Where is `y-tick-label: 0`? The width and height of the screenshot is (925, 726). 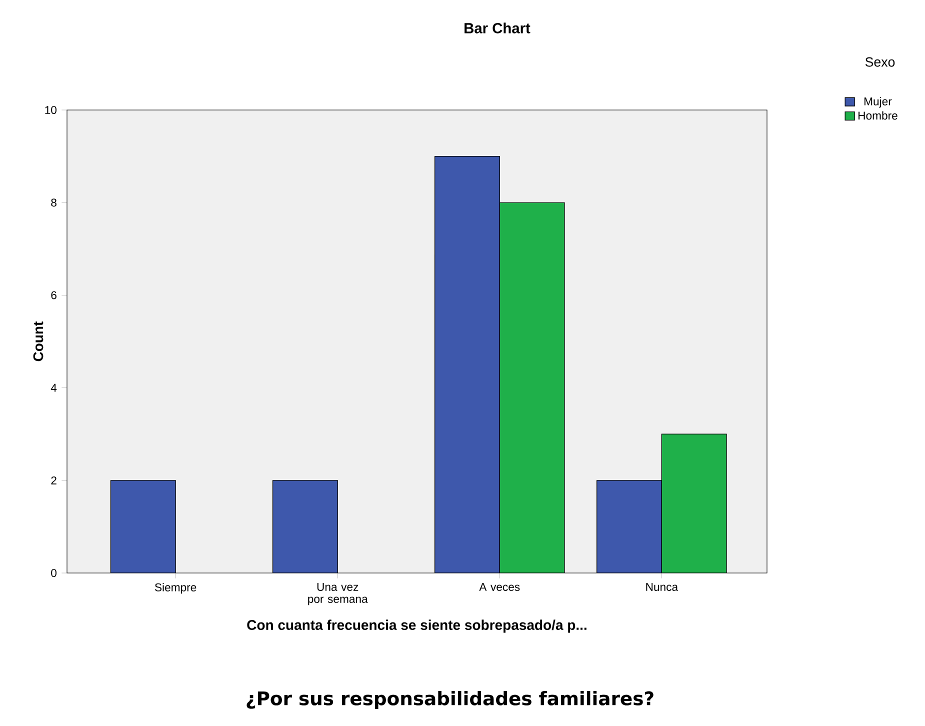
y-tick-label: 0 is located at coordinates (54, 573).